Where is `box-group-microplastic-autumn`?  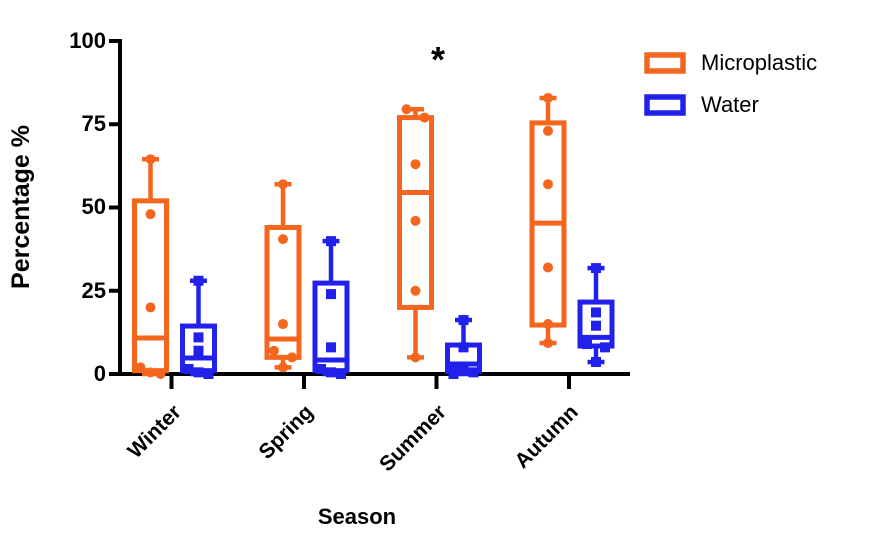 box-group-microplastic-autumn is located at coordinates (548, 220).